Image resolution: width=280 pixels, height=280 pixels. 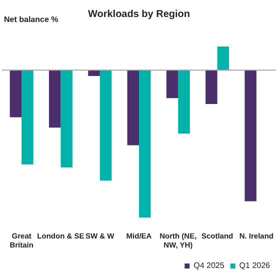 What do you see at coordinates (209, 265) in the screenshot?
I see `legend-label: Q4 2025` at bounding box center [209, 265].